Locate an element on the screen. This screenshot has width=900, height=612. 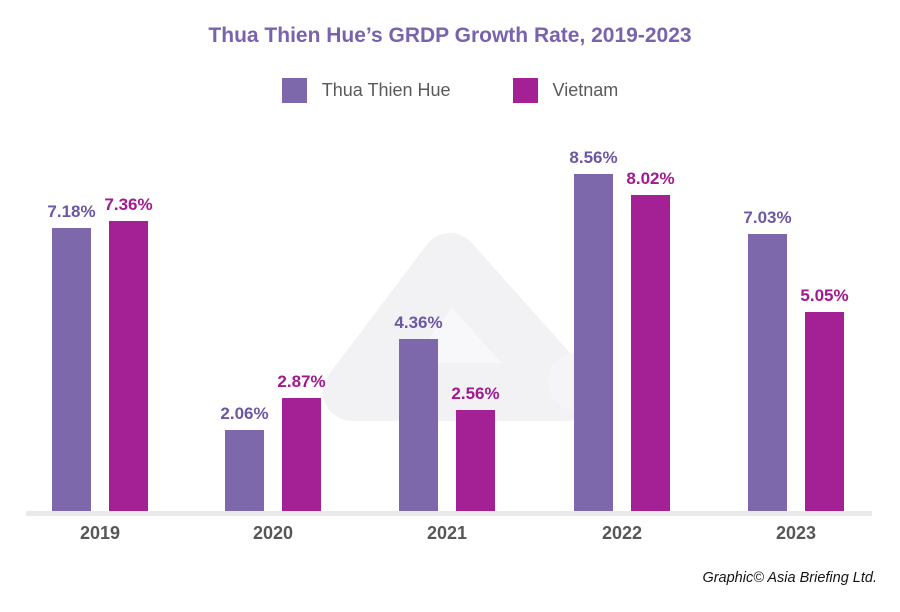
x-axis-label-2022: 2022 is located at coordinates (622, 533).